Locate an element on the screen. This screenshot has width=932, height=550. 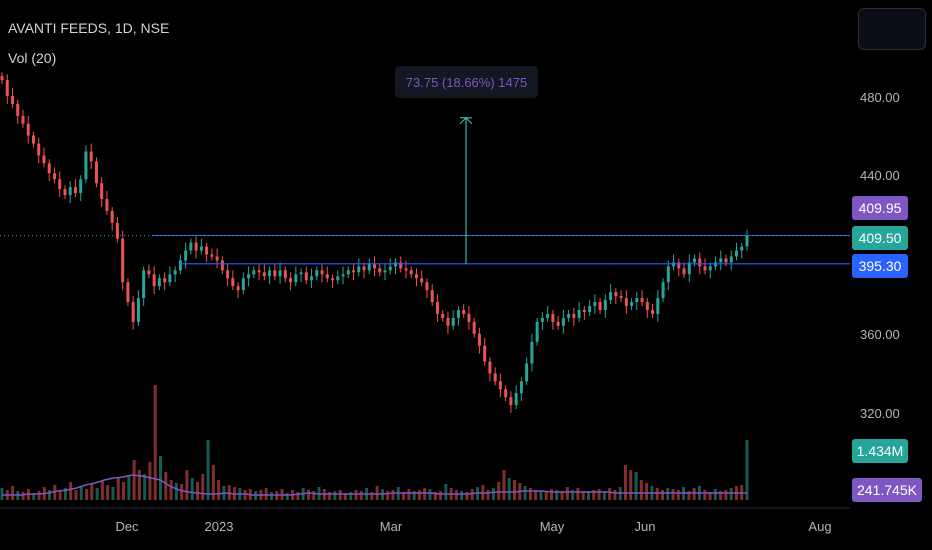
x-tick-mar: Mar is located at coordinates (391, 526).